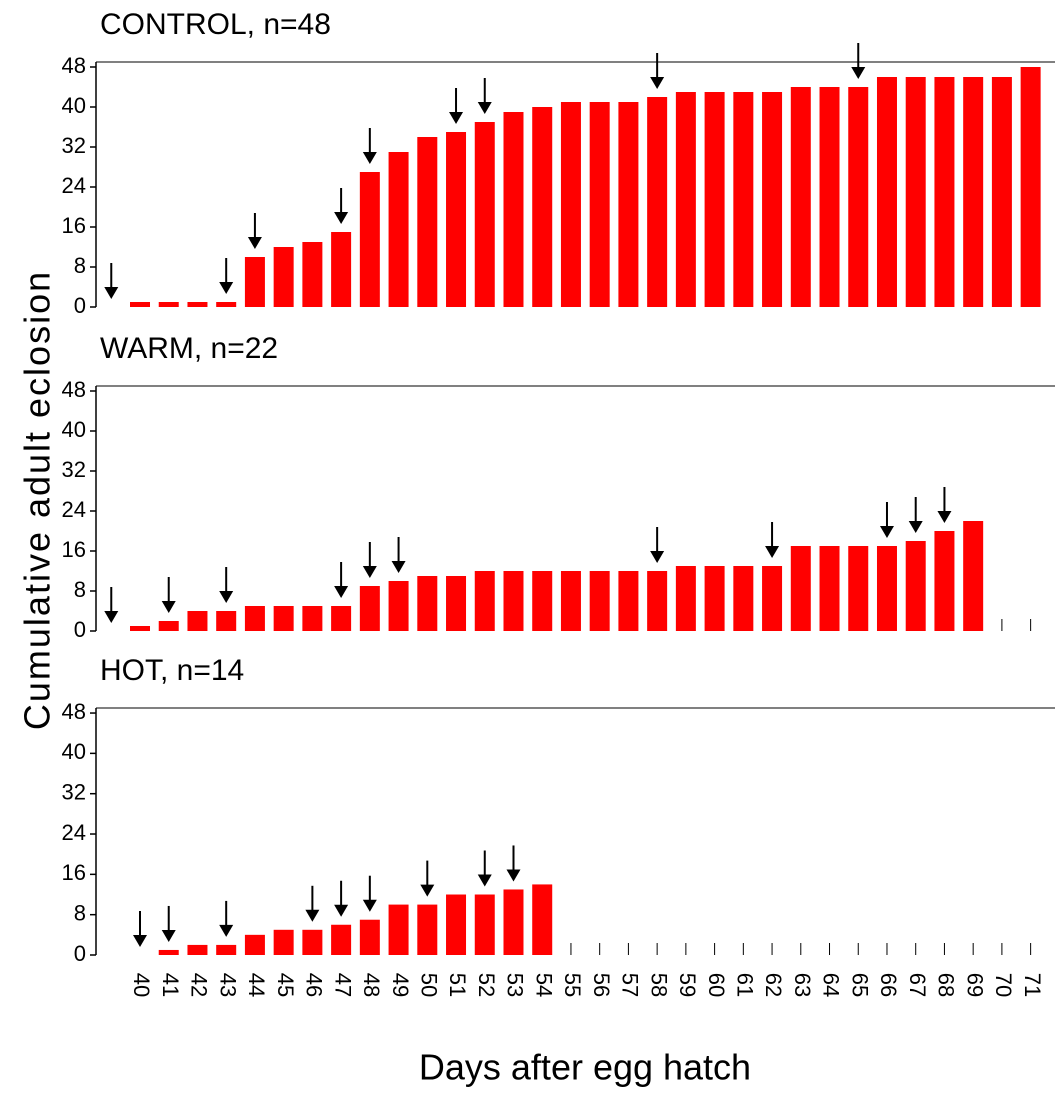 This screenshot has width=1055, height=1099. What do you see at coordinates (773, 985) in the screenshot?
I see `x-tick-label: 62` at bounding box center [773, 985].